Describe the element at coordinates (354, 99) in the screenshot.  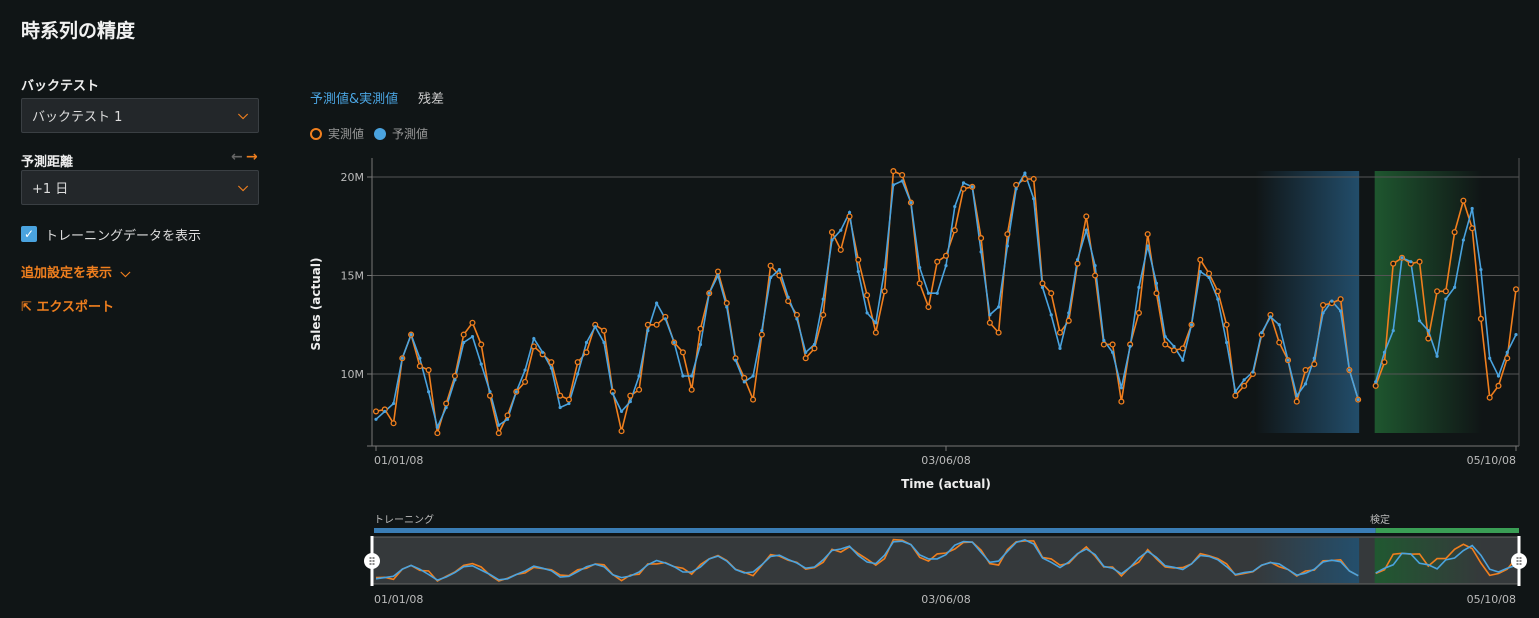
I see `tab-predicted-vs-actual: 予測値&実測値` at that location.